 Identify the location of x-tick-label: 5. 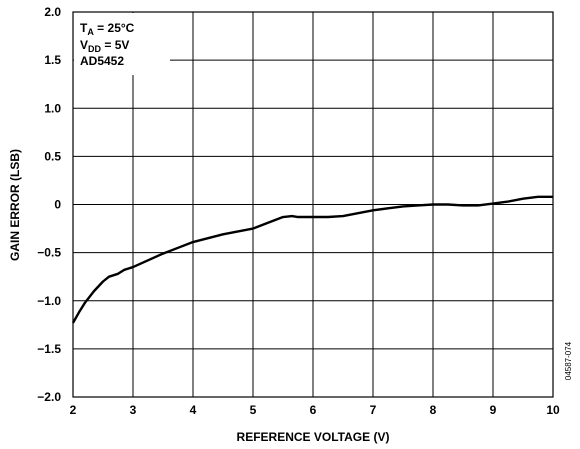
(253, 410).